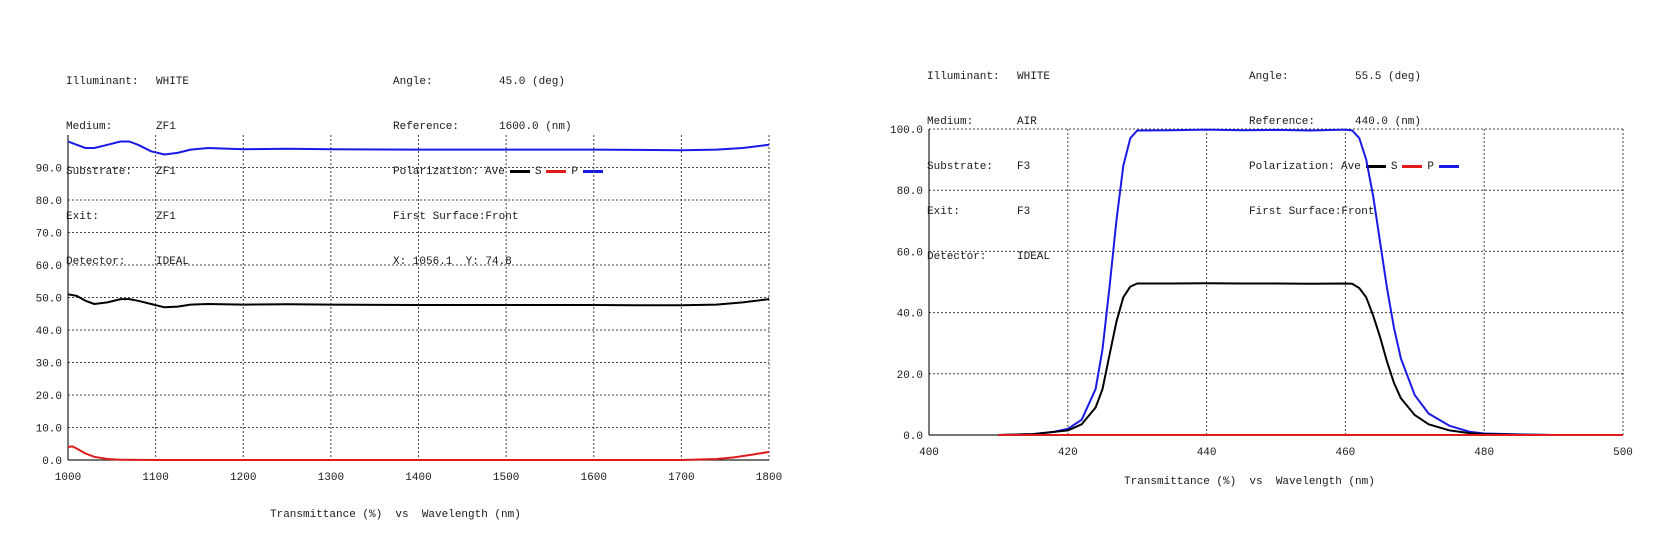 This screenshot has width=1674, height=544. I want to click on x-tick-label: 1800, so click(769, 478).